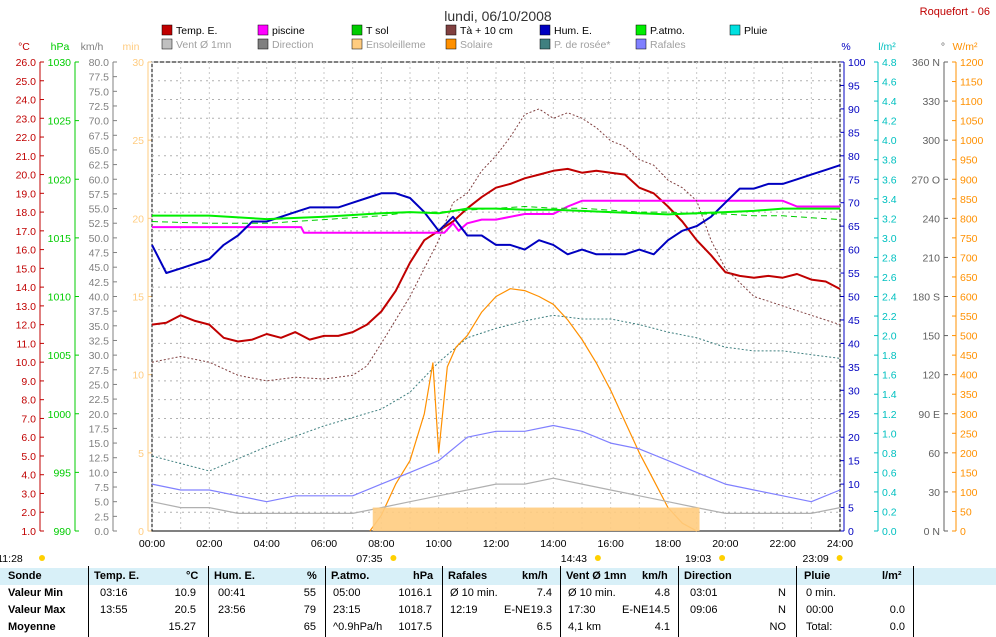  Describe the element at coordinates (26, 288) in the screenshot. I see `temp-tick-label: 14.0` at that location.